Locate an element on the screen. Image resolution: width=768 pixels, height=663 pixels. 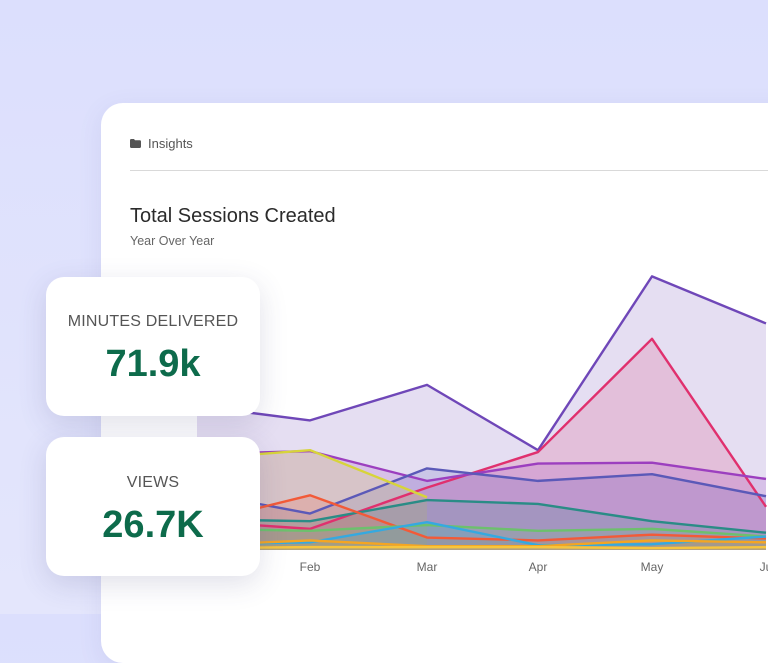
x-tick-label: Apr is located at coordinates (538, 567).